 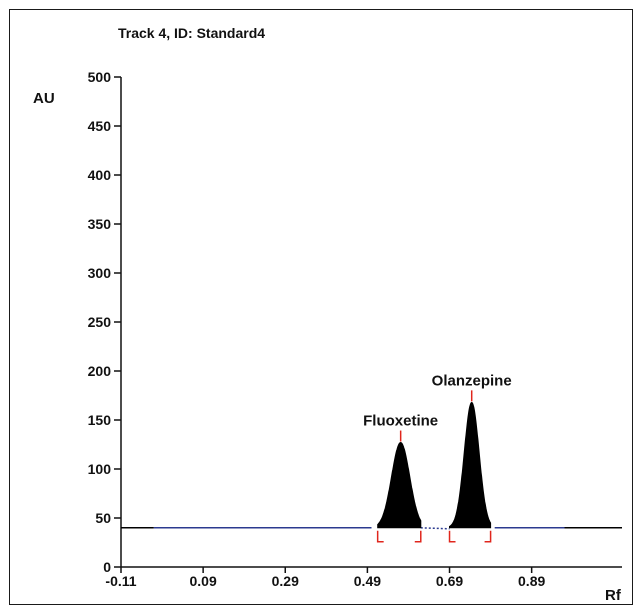 What do you see at coordinates (100, 224) in the screenshot?
I see `y-tick-label: 350` at bounding box center [100, 224].